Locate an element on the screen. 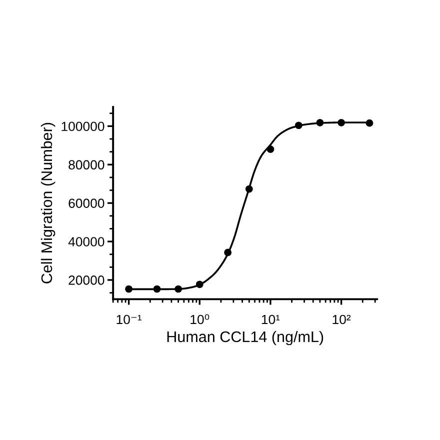 The width and height of the screenshot is (440, 440). y-tick-label: 40000 is located at coordinates (86, 241).